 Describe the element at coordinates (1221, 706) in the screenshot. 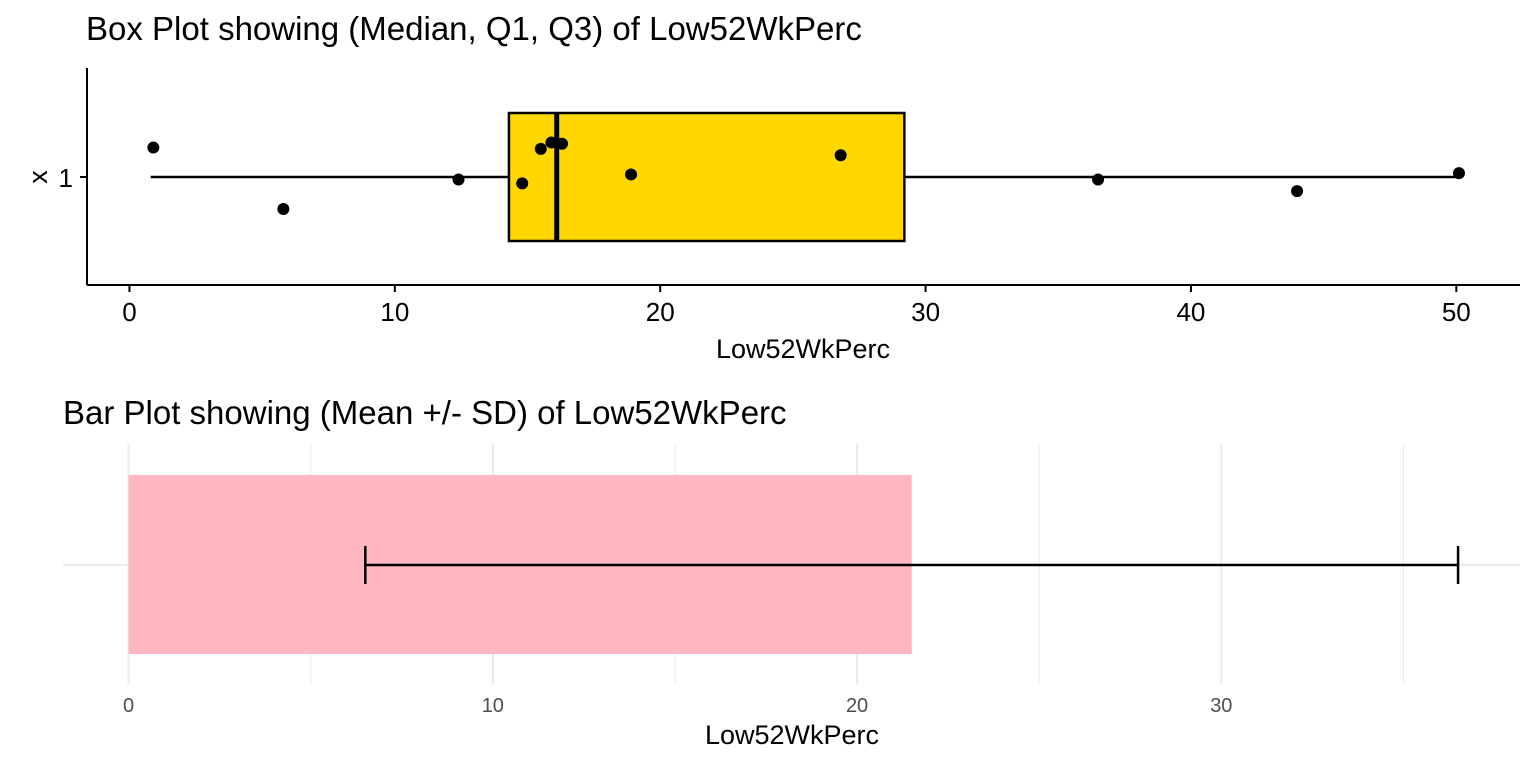

I see `bar-x-tick-label: 30` at that location.